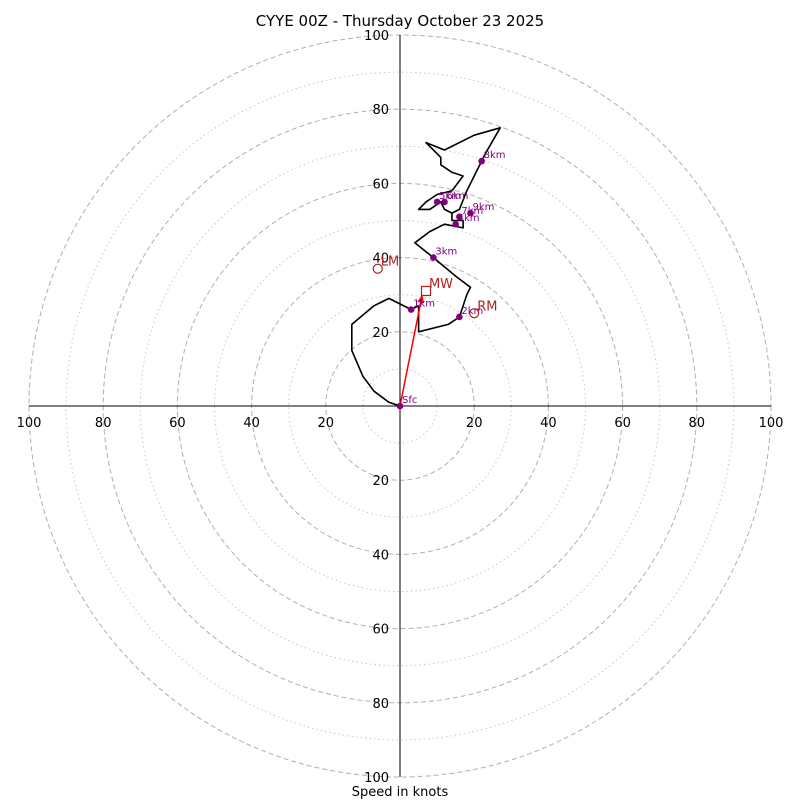  Describe the element at coordinates (103, 423) in the screenshot. I see `tick-left-80: 80` at that location.